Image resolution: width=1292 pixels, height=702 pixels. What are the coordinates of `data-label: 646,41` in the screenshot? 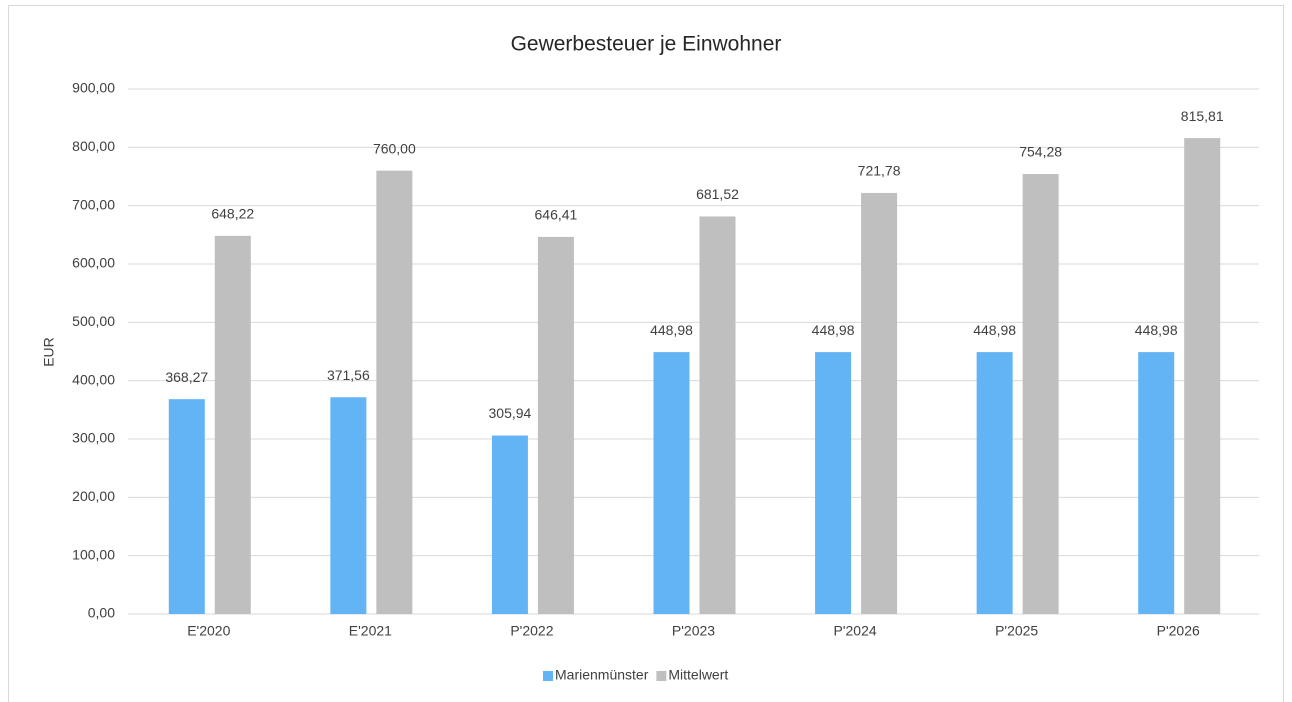 It's located at (556, 215).